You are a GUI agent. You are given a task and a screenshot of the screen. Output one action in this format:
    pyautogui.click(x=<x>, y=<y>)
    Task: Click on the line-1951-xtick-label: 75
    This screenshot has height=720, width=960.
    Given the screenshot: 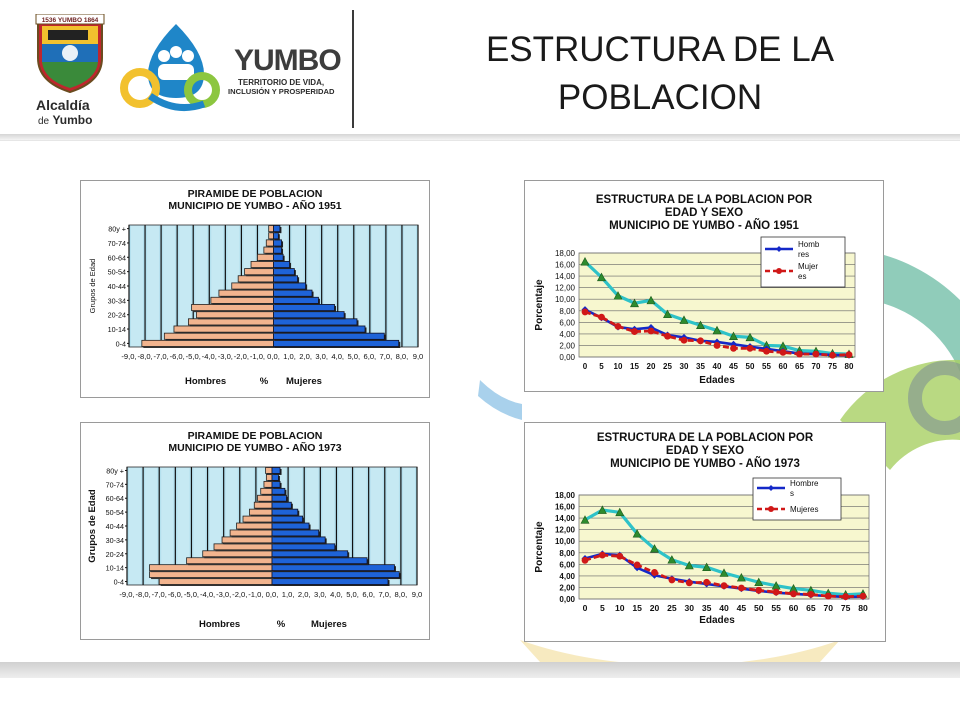 What is the action you would take?
    pyautogui.click(x=832, y=366)
    